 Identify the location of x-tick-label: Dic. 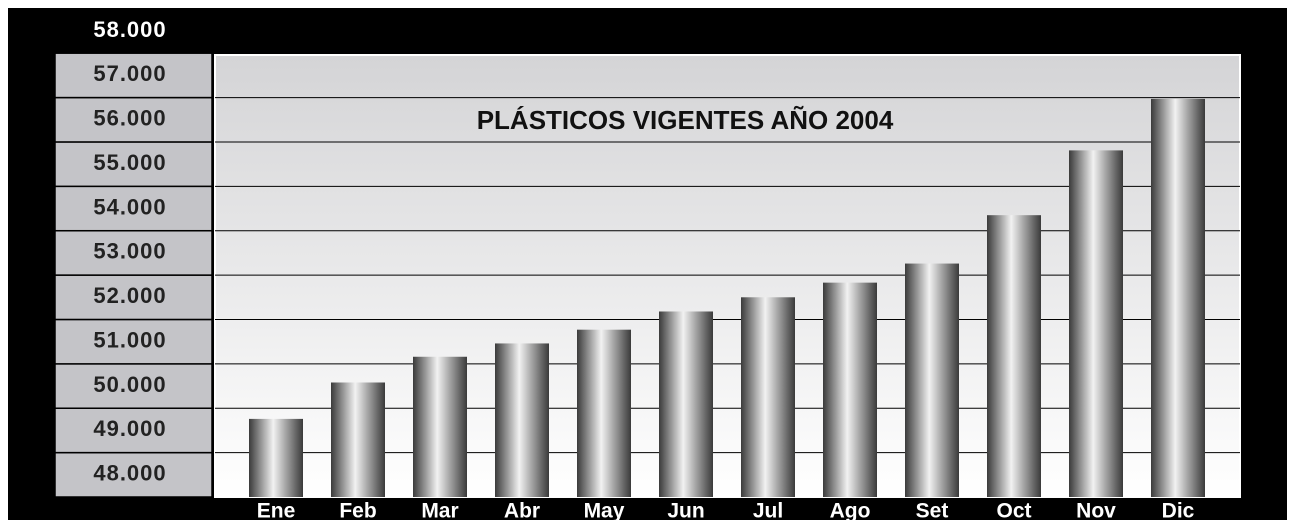
(1178, 511).